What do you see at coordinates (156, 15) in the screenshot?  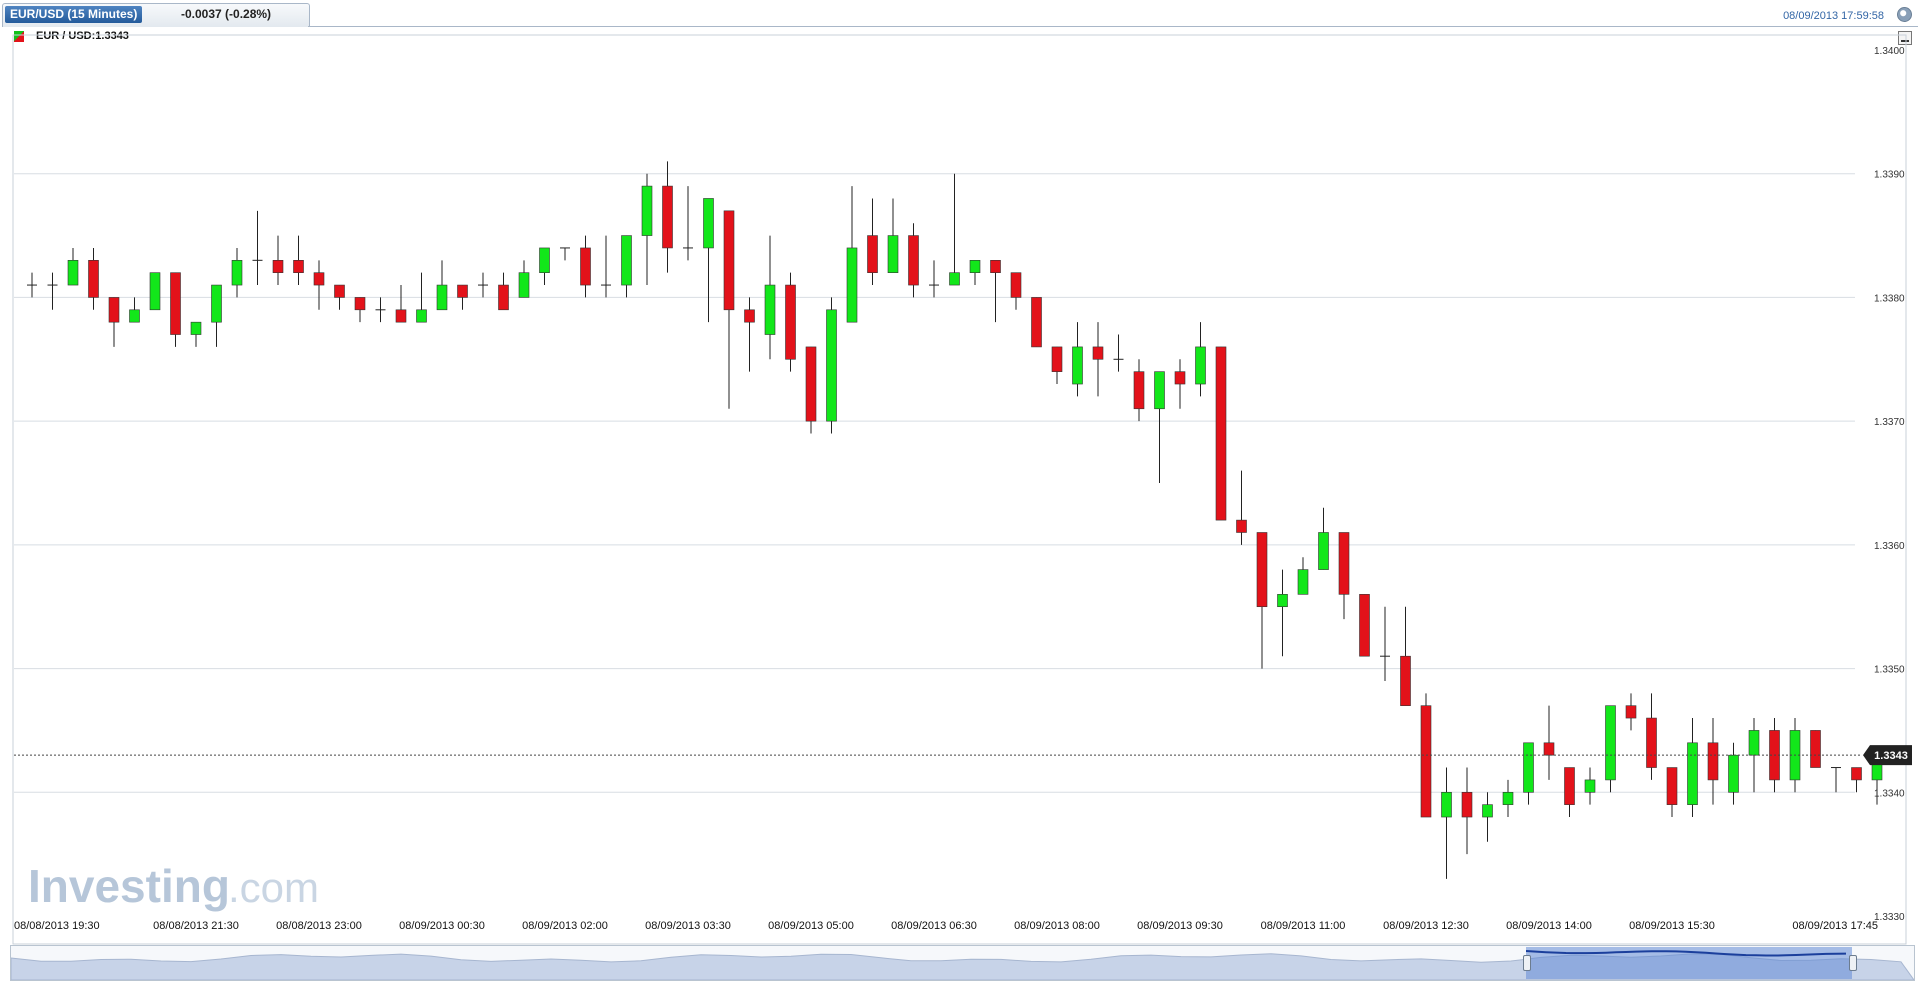 I see `symbol-tab: EUR/USD (15 Minutes) -0.0037 (-0.28%)` at bounding box center [156, 15].